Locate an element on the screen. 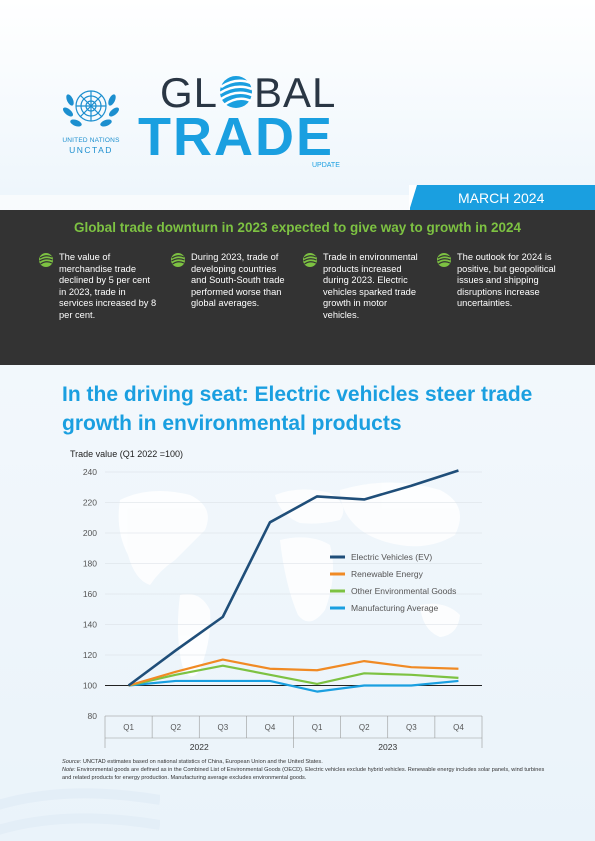 The image size is (595, 841). y-axis-ticks: 80 100 120 140 160 180 200 220 240 is located at coordinates (90, 594).